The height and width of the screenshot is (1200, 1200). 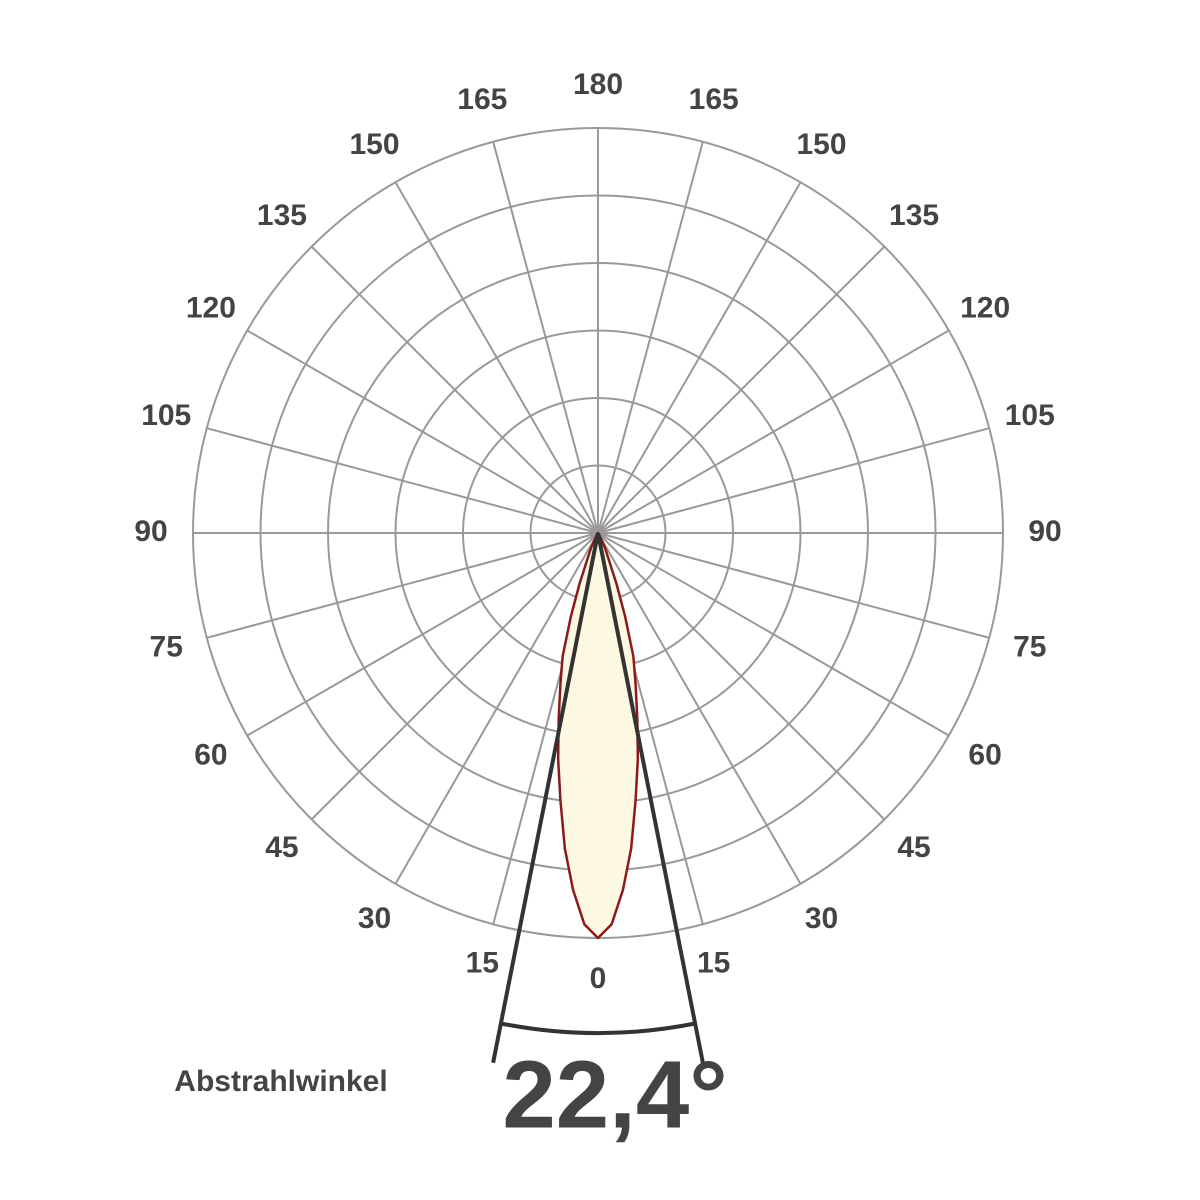 What do you see at coordinates (614, 1094) in the screenshot?
I see `beam-angle-value: 22,4°` at bounding box center [614, 1094].